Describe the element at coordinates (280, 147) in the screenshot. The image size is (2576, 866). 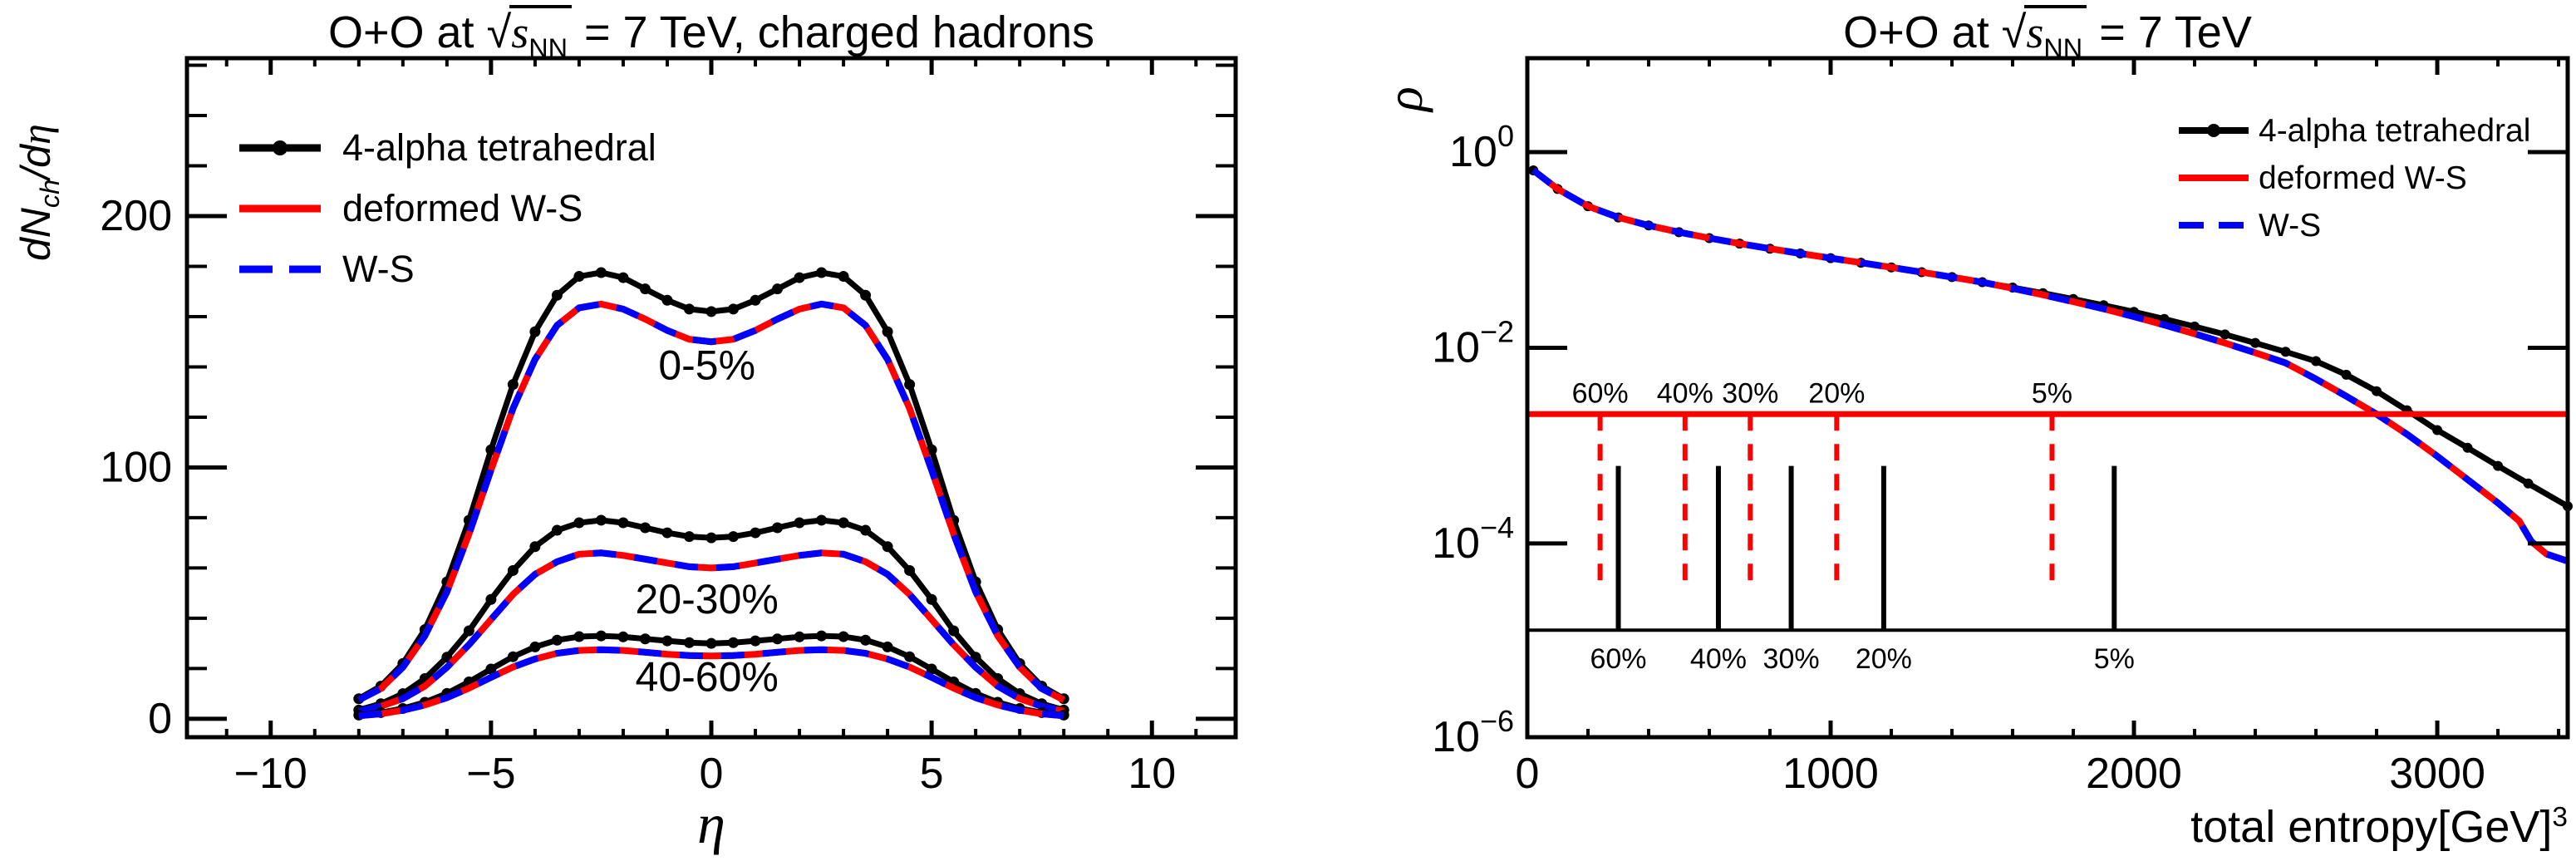
I see `legend-marker-dot` at that location.